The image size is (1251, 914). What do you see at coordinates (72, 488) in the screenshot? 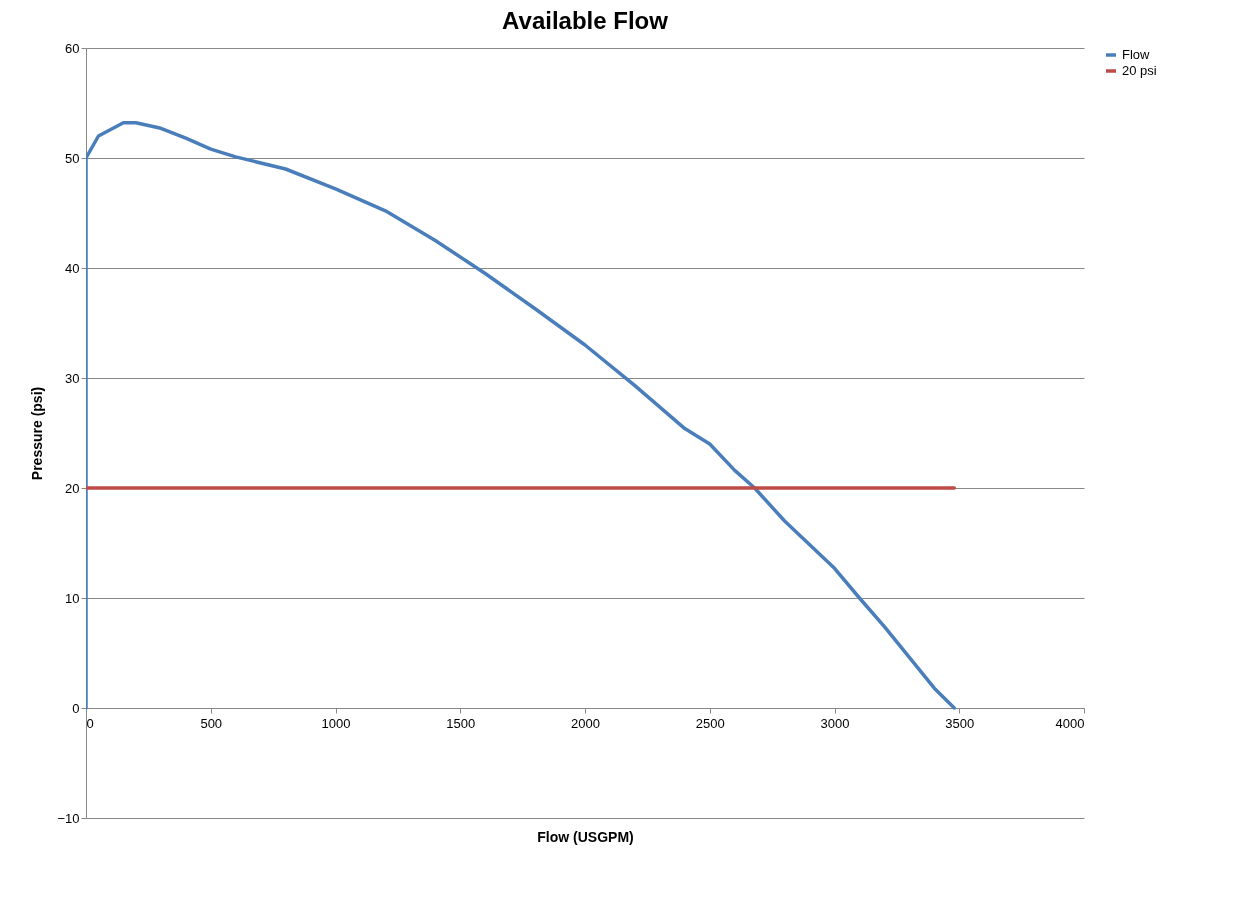
I see `y-tick-label: 20` at bounding box center [72, 488].